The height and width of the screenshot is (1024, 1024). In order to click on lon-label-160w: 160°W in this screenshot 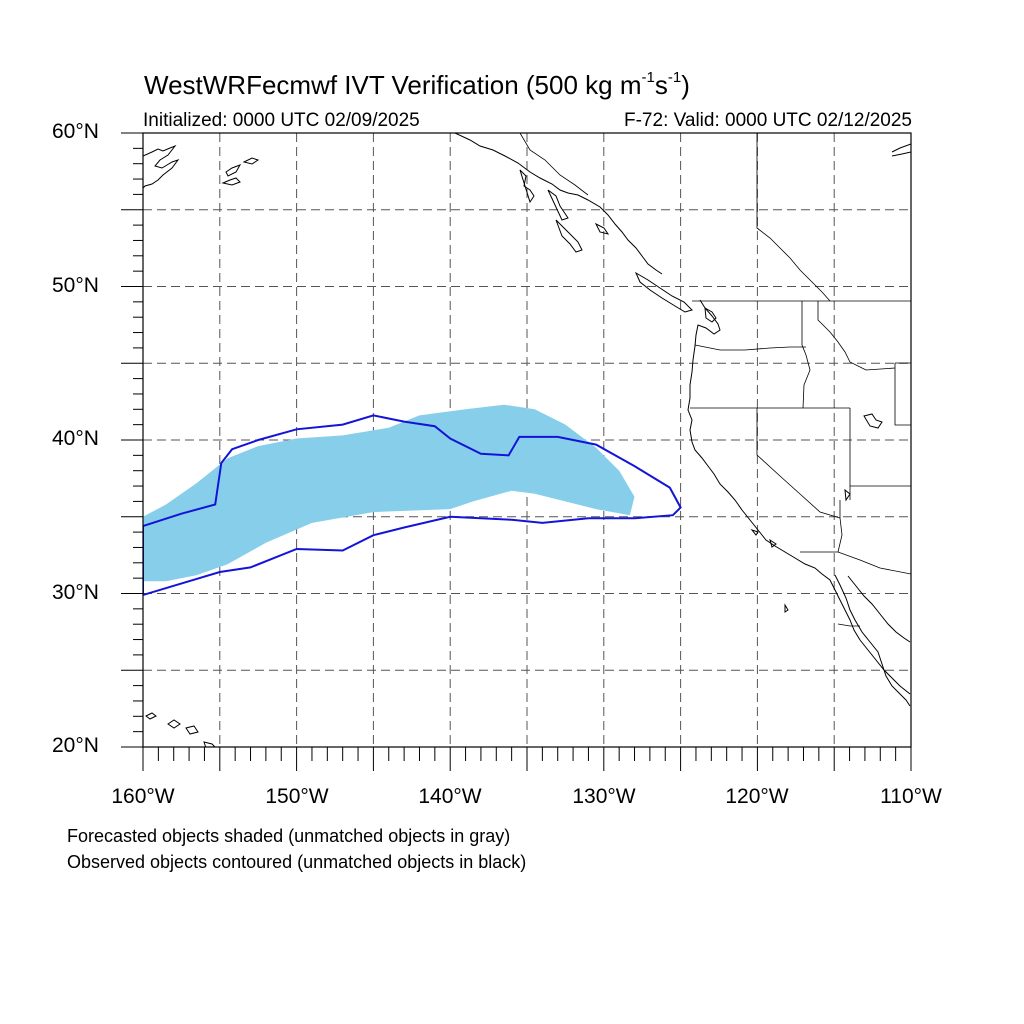, I will do `click(143, 796)`.